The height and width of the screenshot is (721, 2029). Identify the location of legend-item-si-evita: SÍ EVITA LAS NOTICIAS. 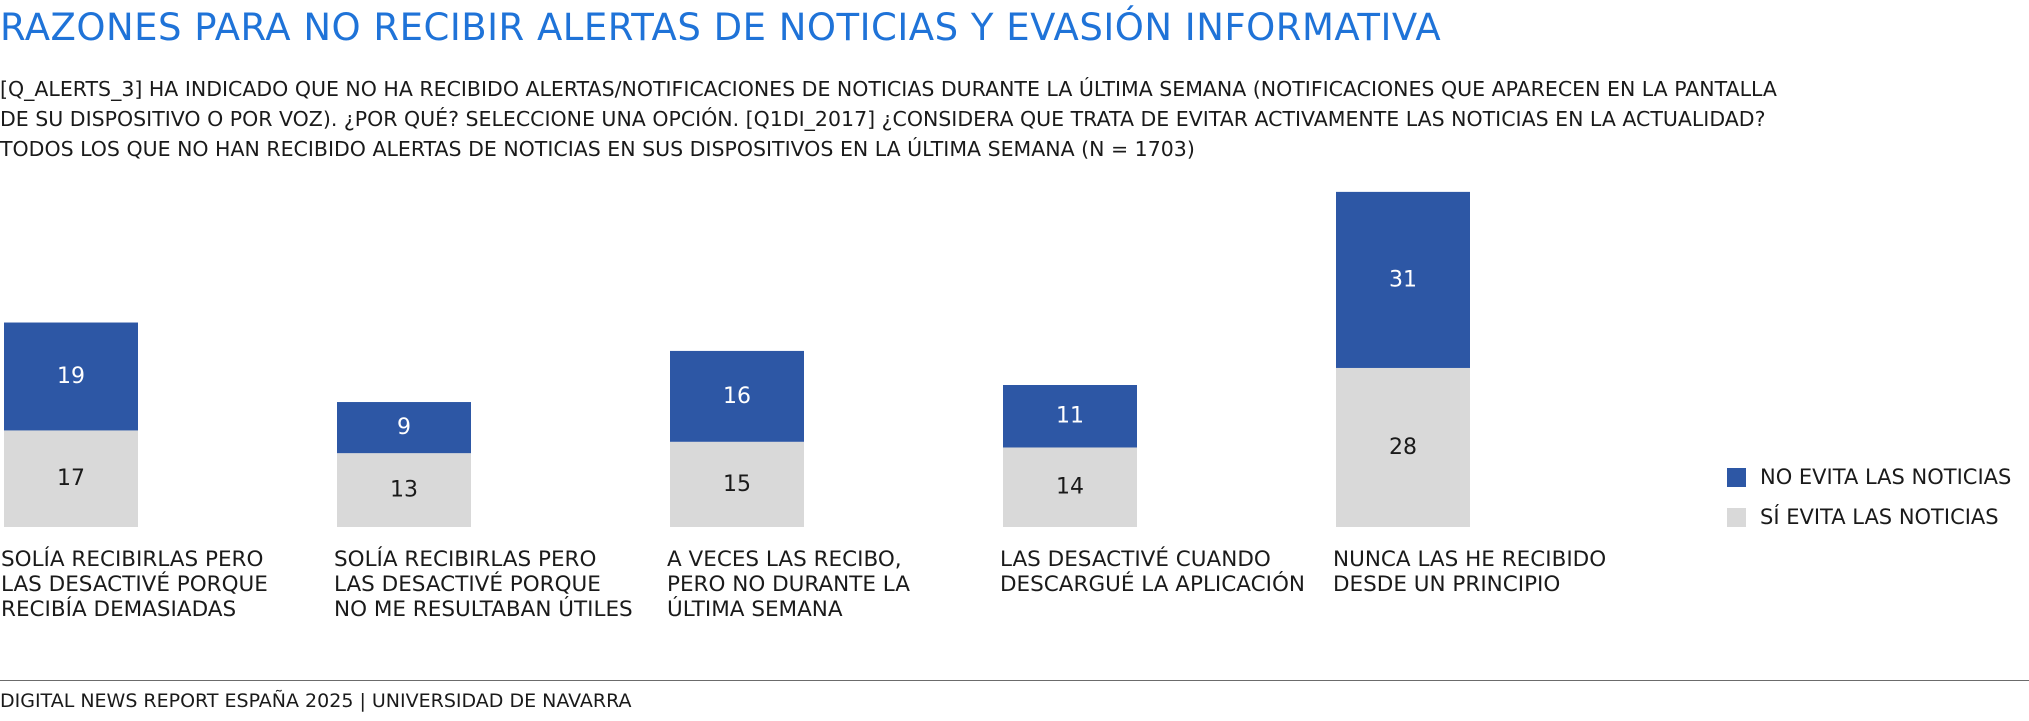
(1869, 517).